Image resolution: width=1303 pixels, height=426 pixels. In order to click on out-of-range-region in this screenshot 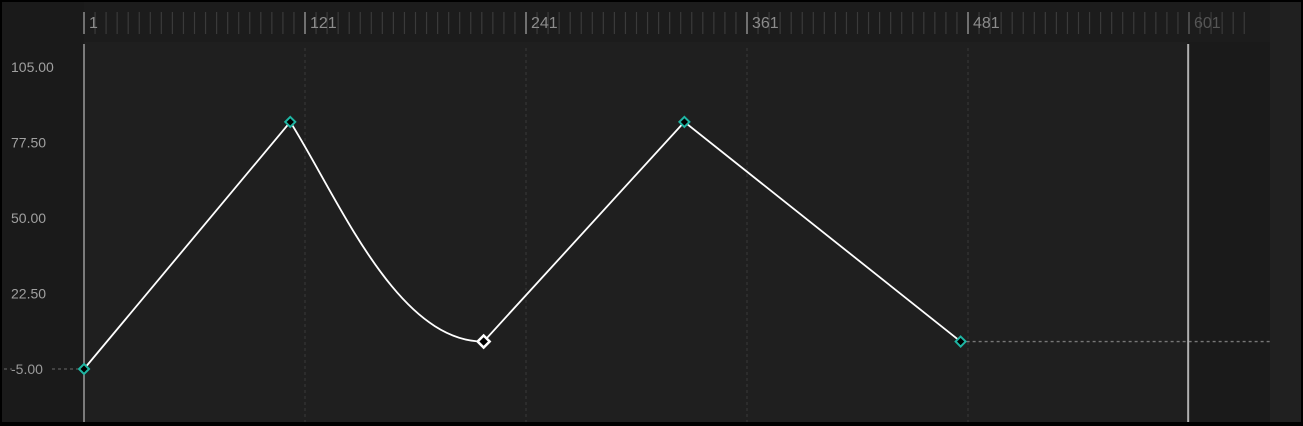, I will do `click(1229, 212)`.